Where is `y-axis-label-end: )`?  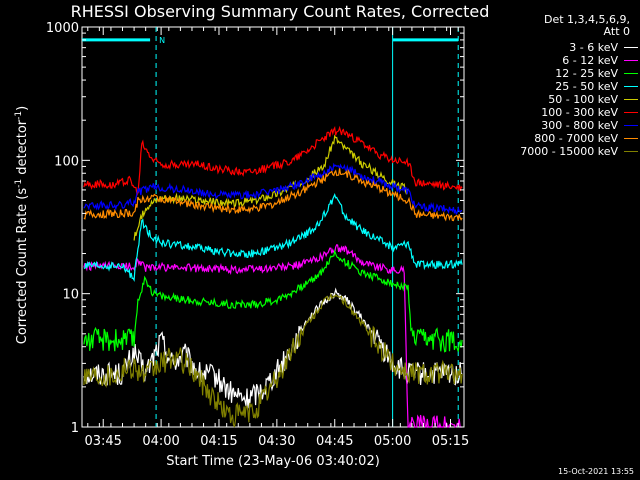 y-axis-label-end: ) is located at coordinates (23, 108).